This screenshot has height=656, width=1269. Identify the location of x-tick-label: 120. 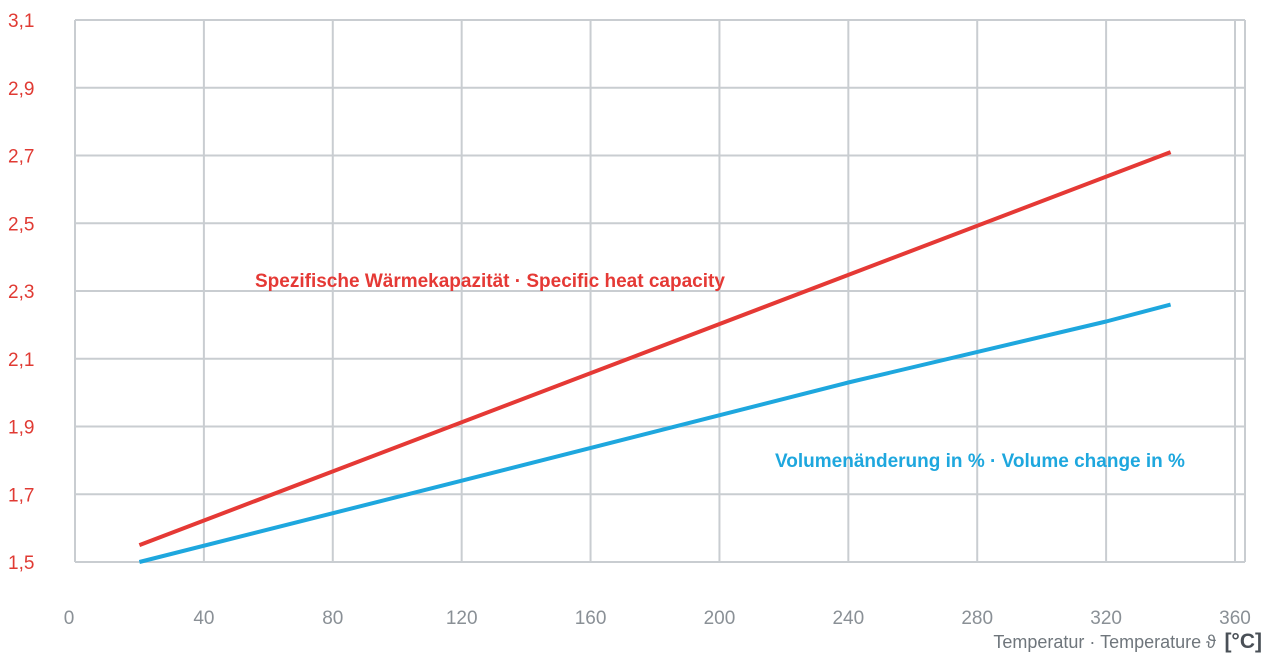
(462, 618).